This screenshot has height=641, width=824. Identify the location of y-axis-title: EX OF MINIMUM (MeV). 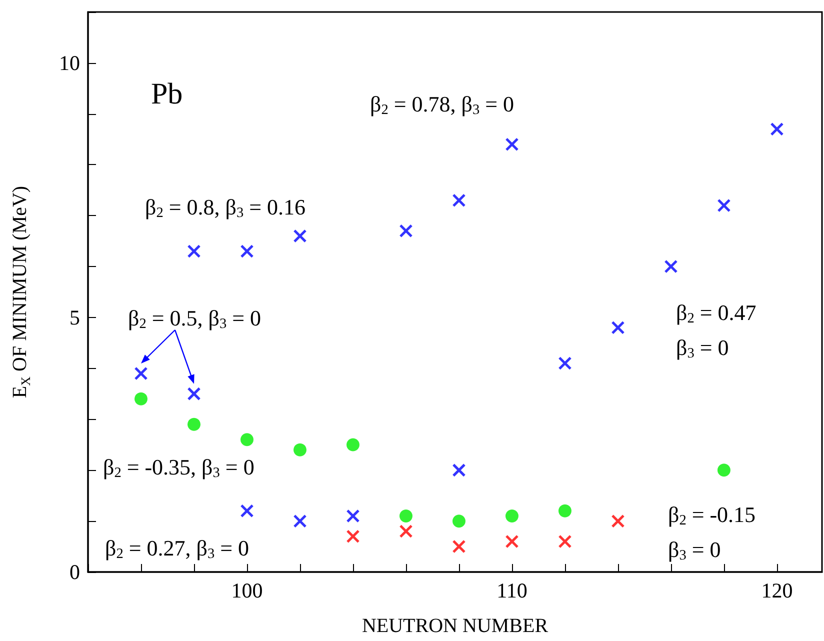
(21, 292).